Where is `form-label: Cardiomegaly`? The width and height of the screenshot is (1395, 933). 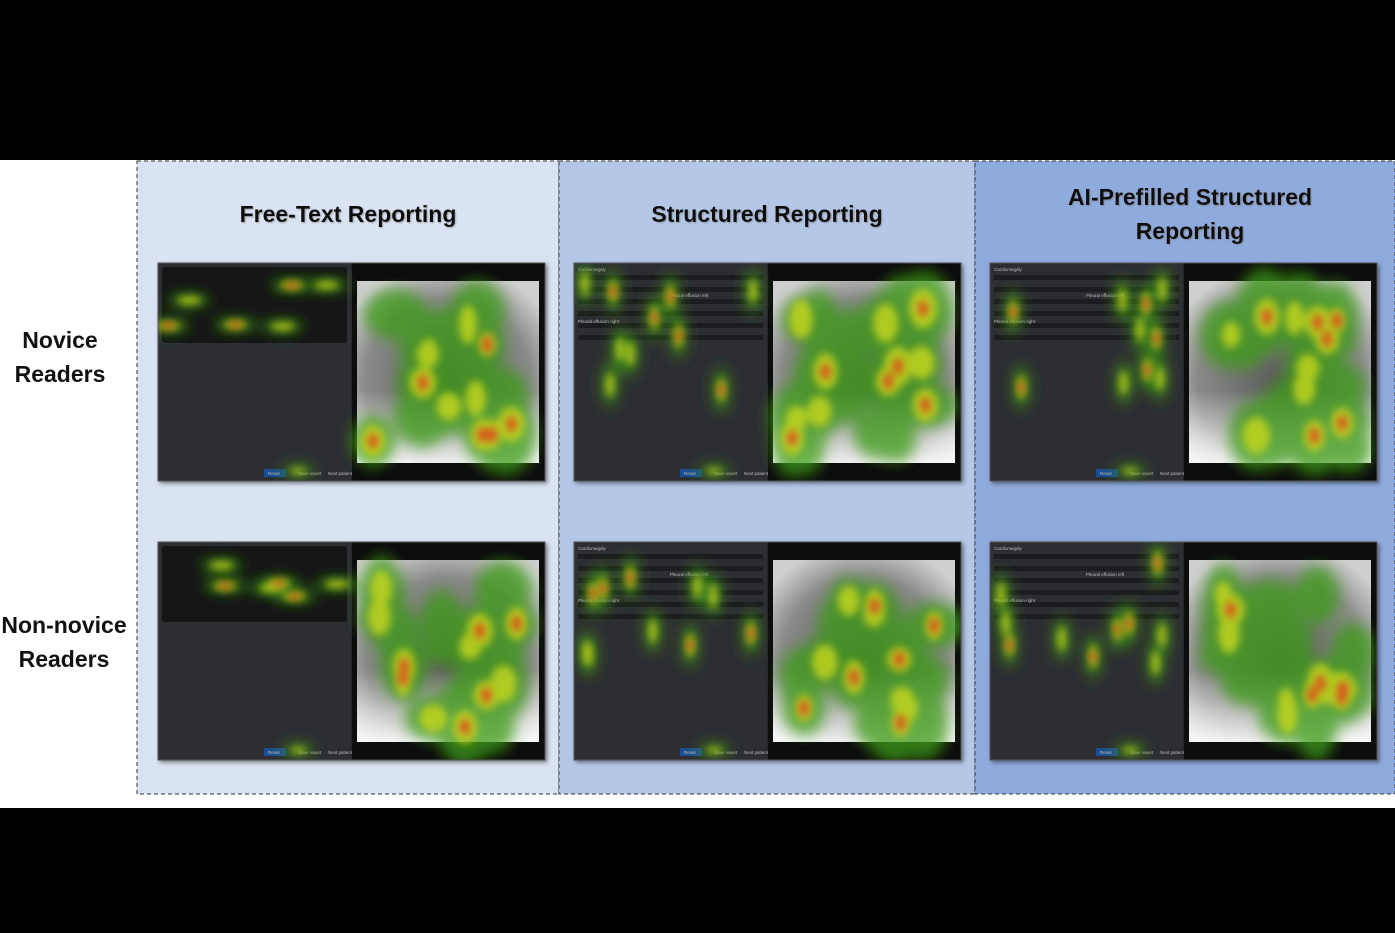 form-label: Cardiomegaly is located at coordinates (592, 269).